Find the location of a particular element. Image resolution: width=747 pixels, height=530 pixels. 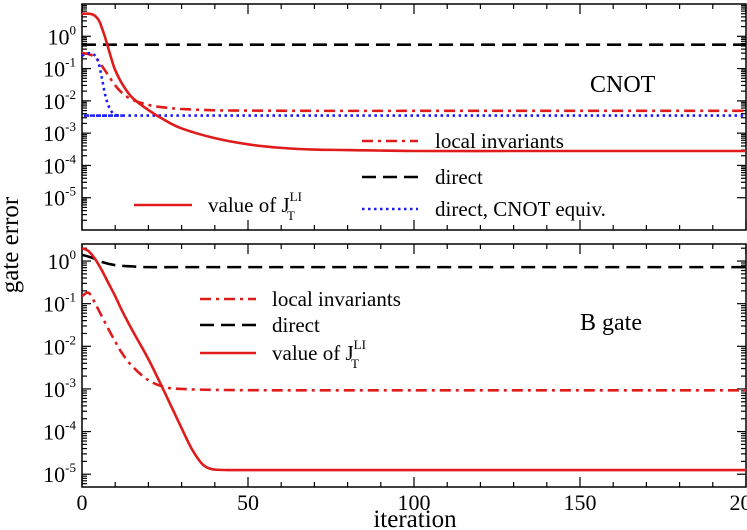

x-tick-label: 50 is located at coordinates (248, 502).